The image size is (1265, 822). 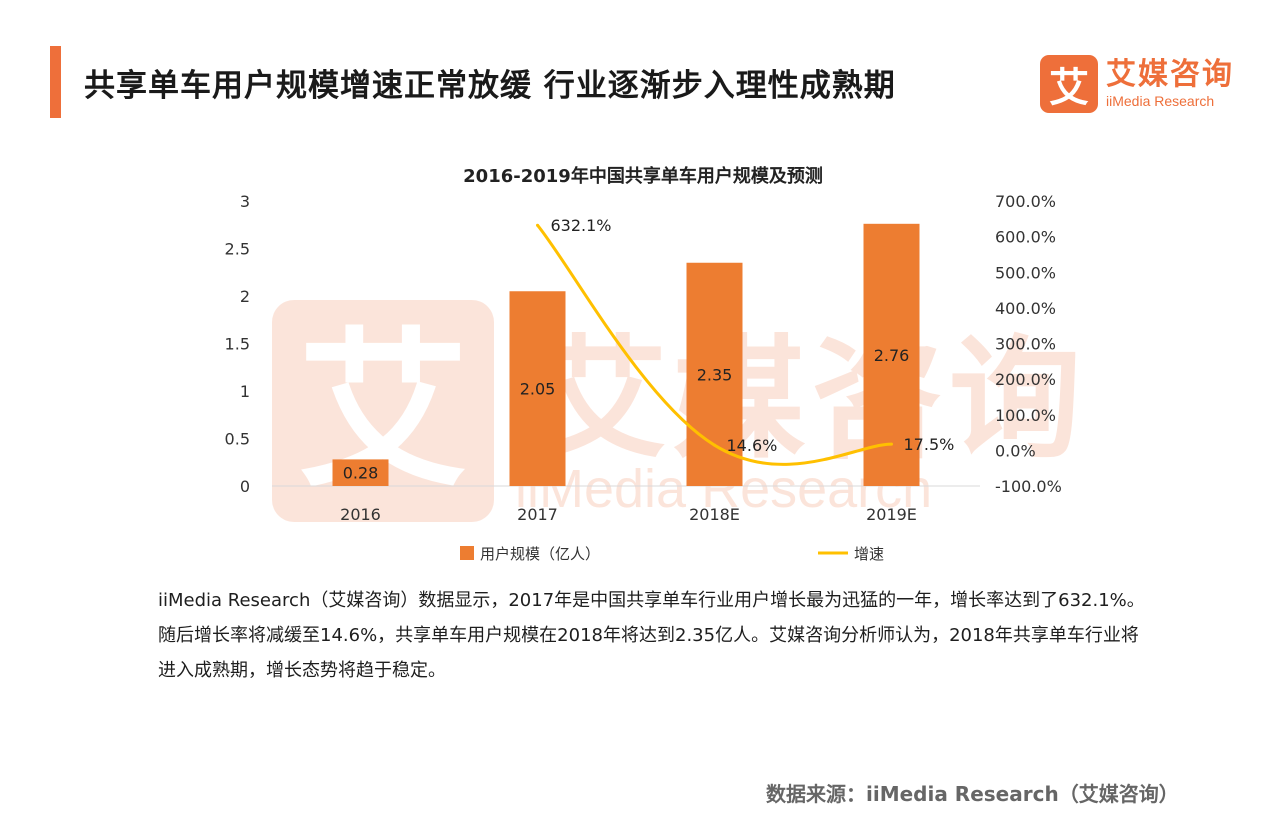 I want to click on chart-title: 2016-2019年中国共享单车用户规模及预测, so click(x=643, y=176).